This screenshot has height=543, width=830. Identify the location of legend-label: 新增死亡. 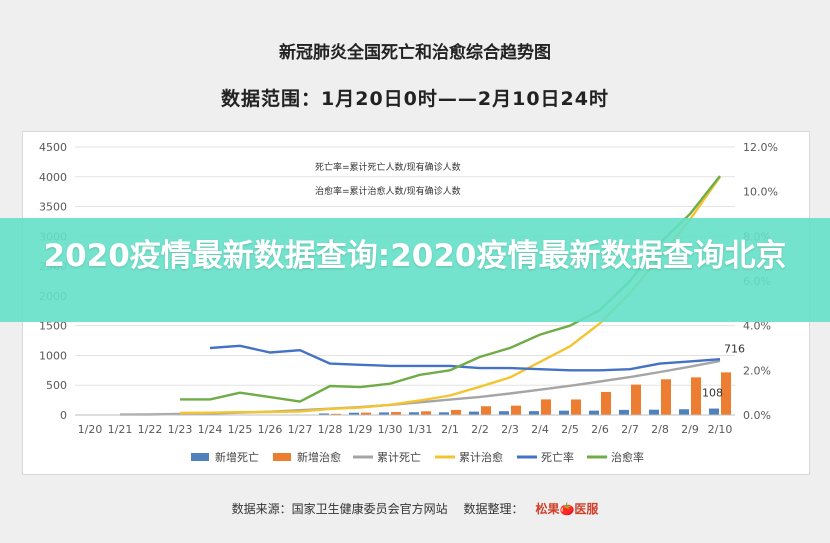
(237, 457).